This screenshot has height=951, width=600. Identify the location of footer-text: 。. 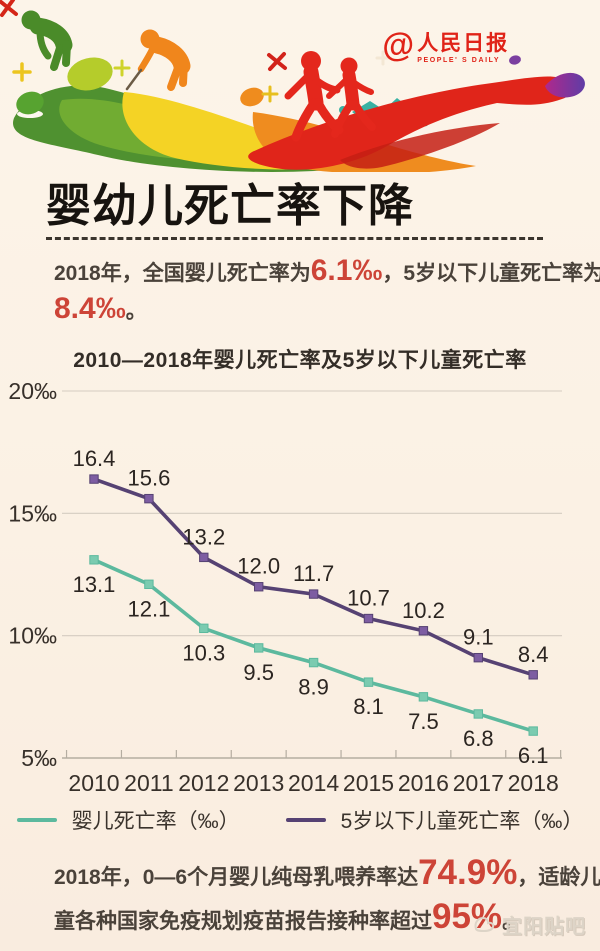
(513, 921).